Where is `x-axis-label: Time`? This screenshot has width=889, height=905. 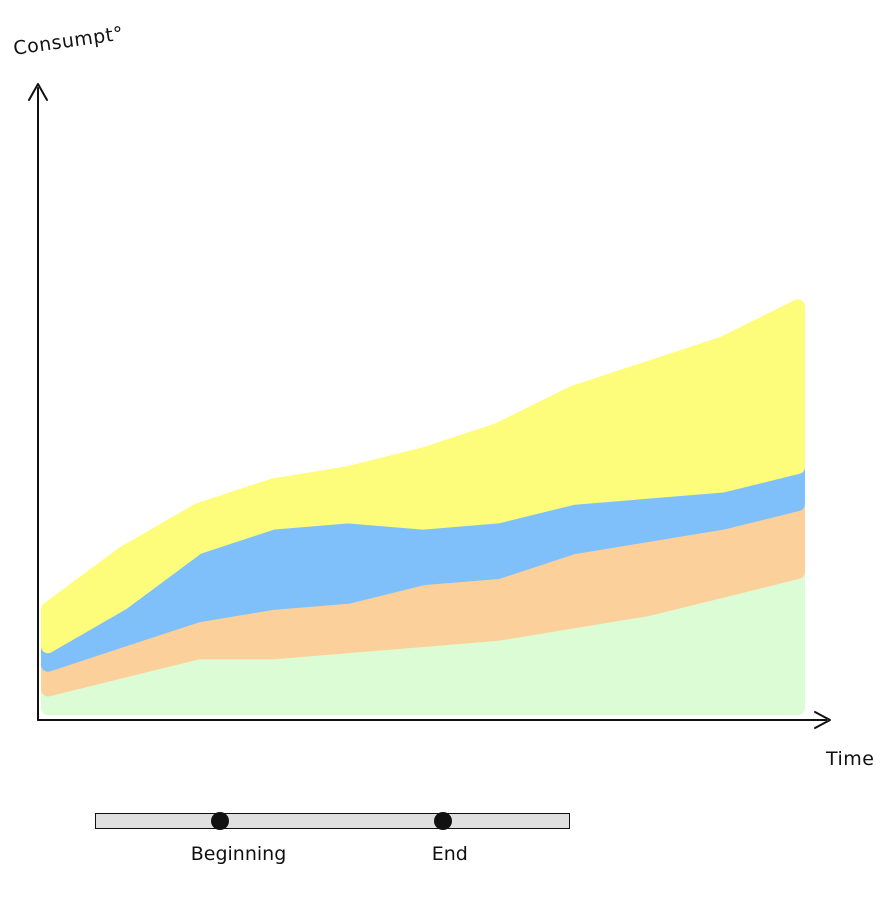 x-axis-label: Time is located at coordinates (850, 759).